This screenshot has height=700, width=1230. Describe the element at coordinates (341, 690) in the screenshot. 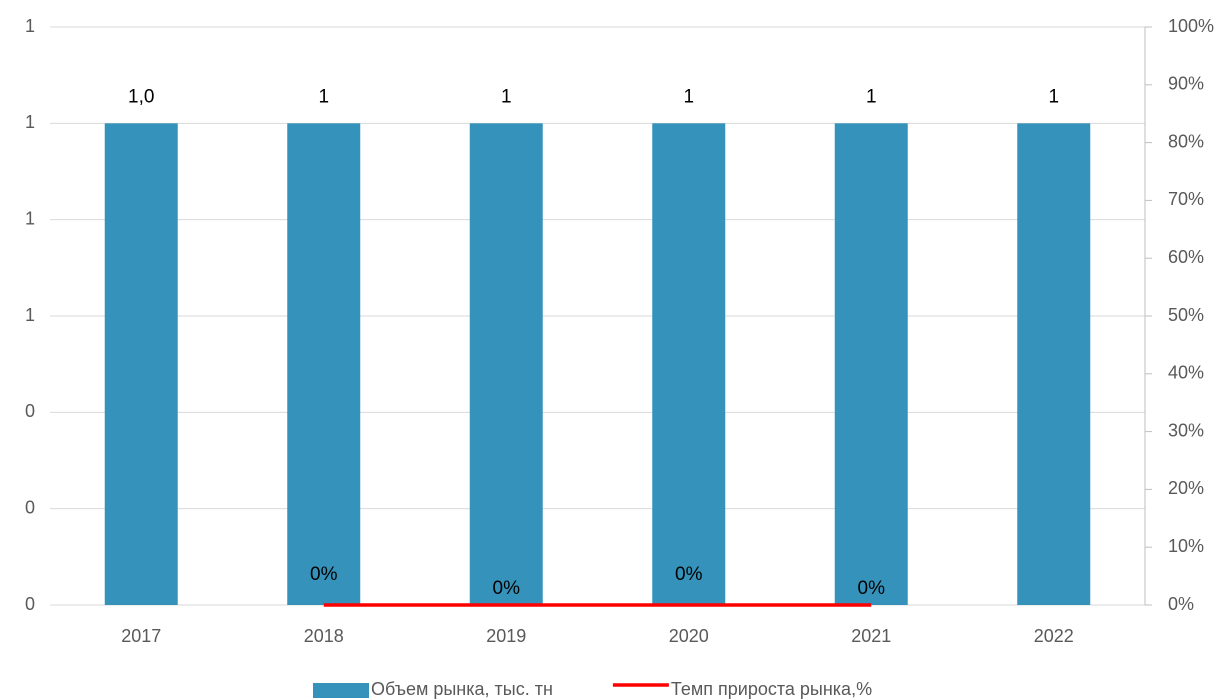

I see `legend-swatch` at that location.